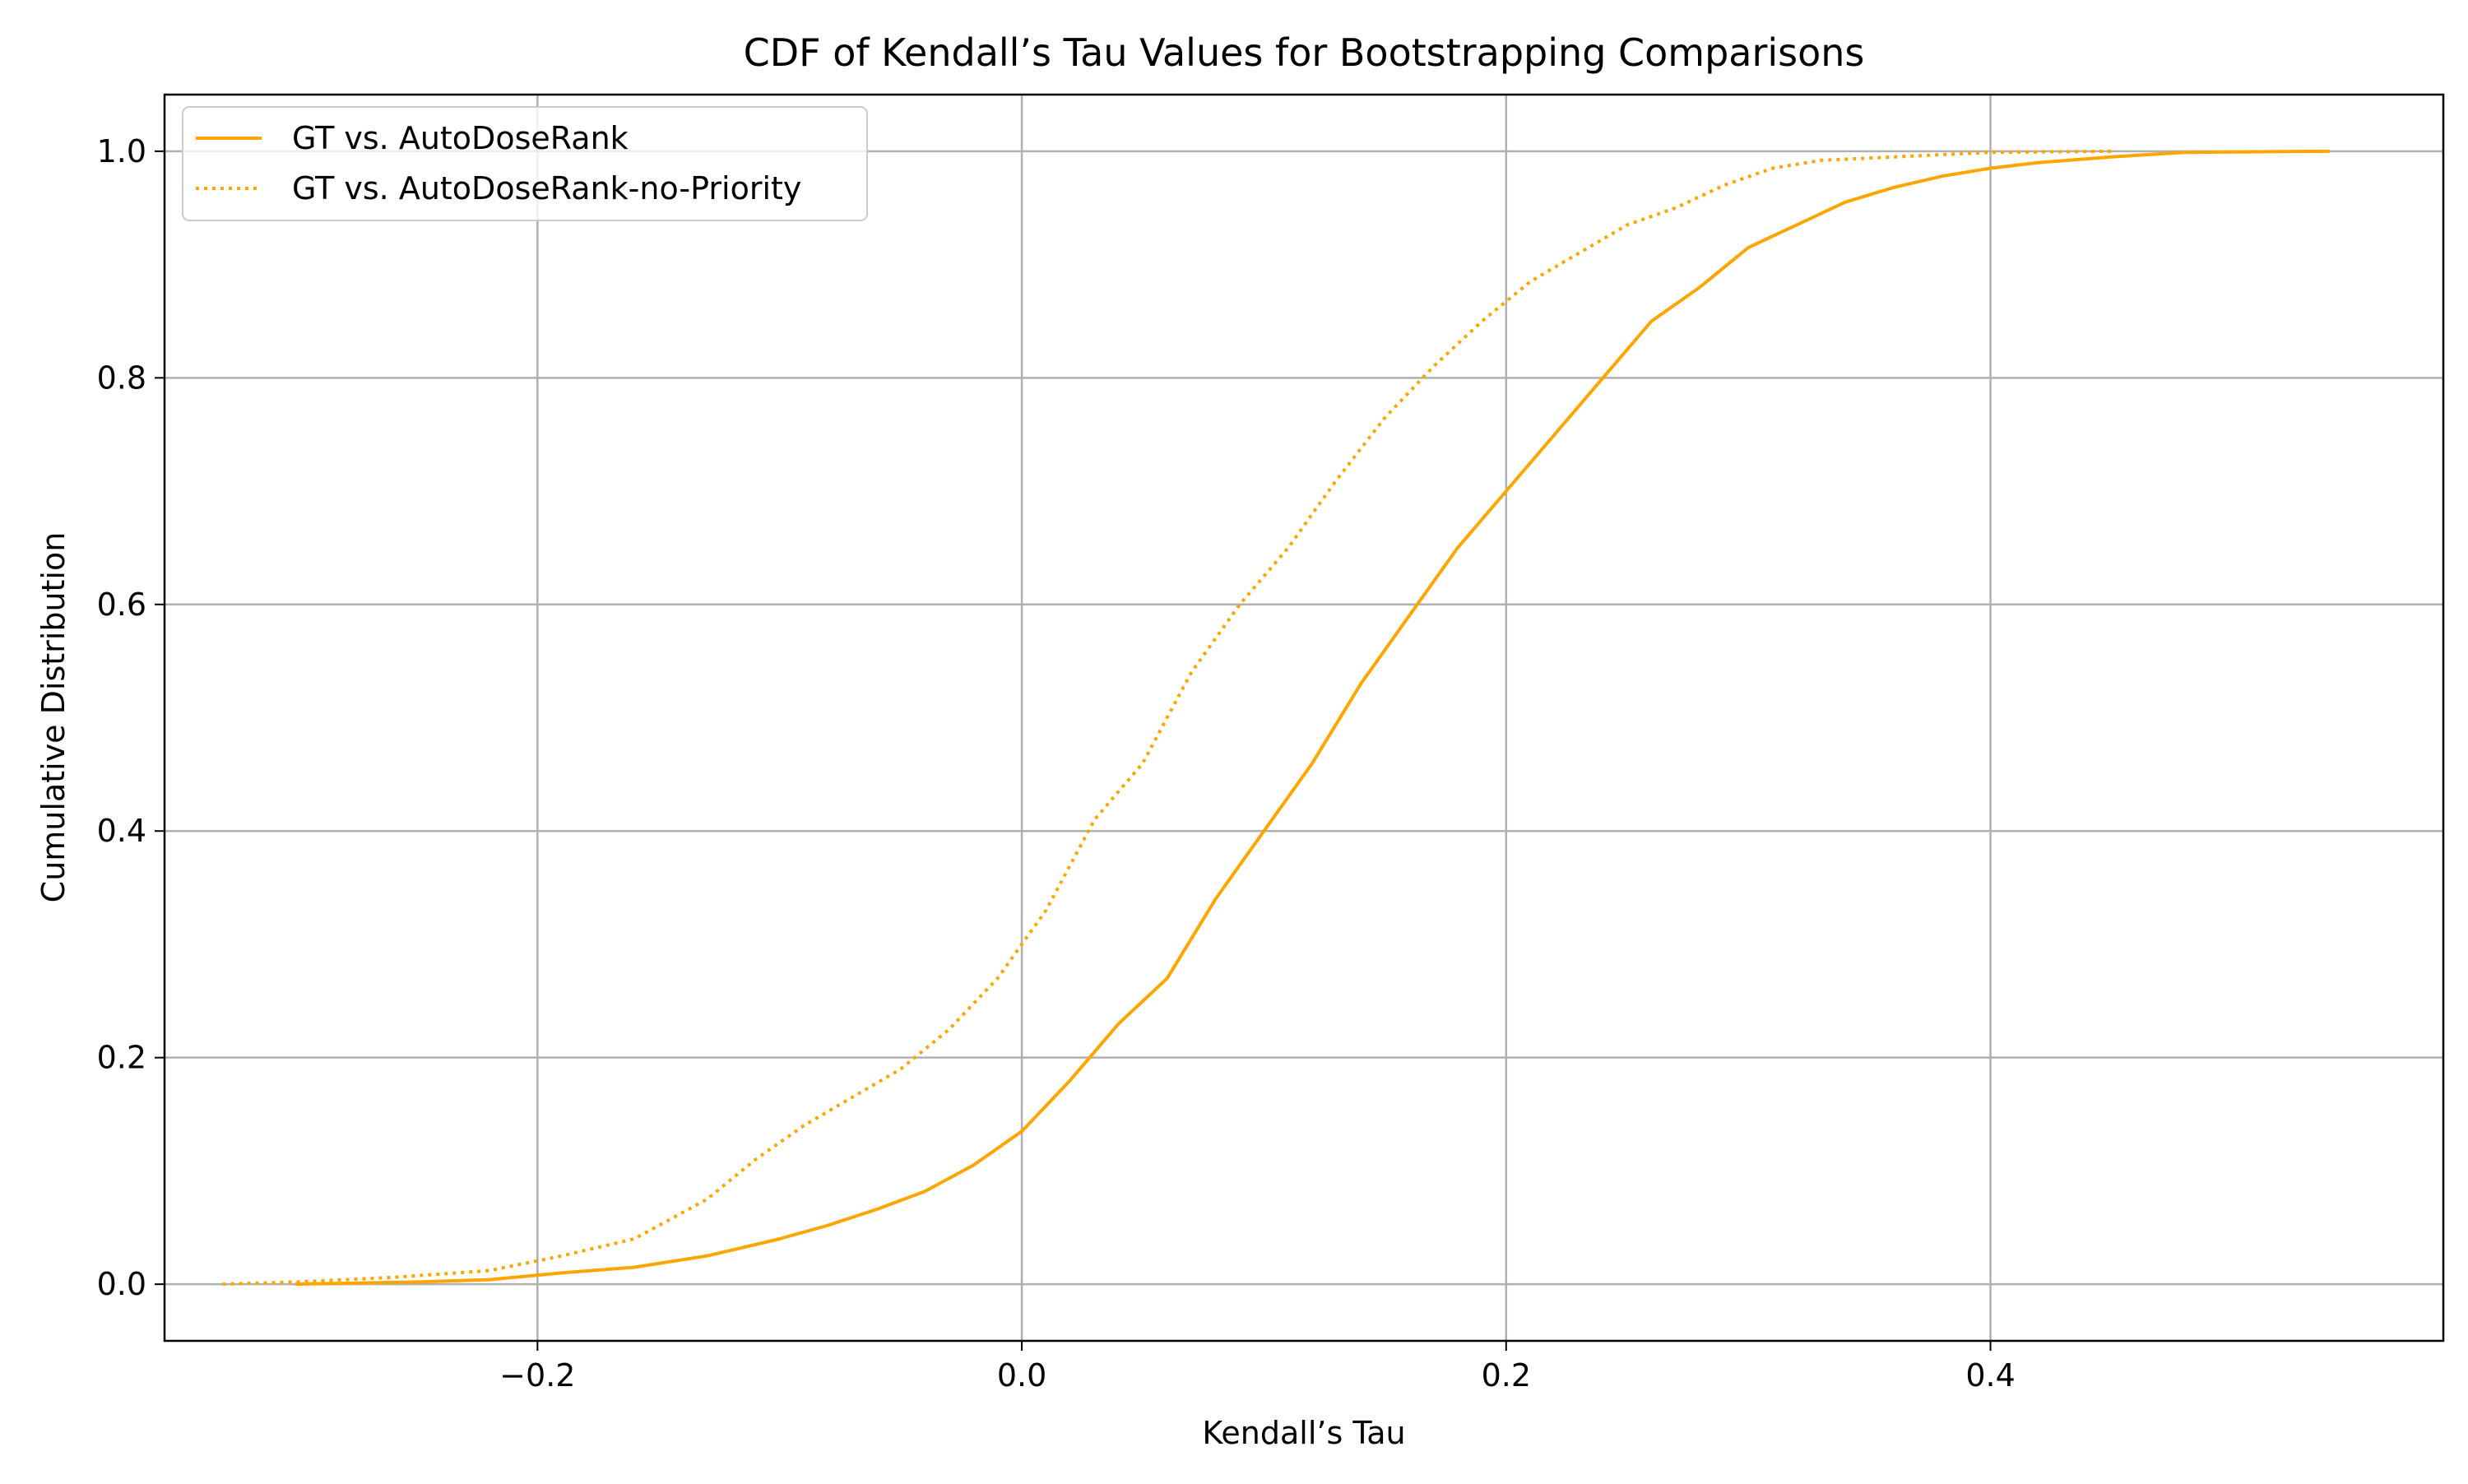  Describe the element at coordinates (537, 1375) in the screenshot. I see `x-tick-label: −0.2` at that location.